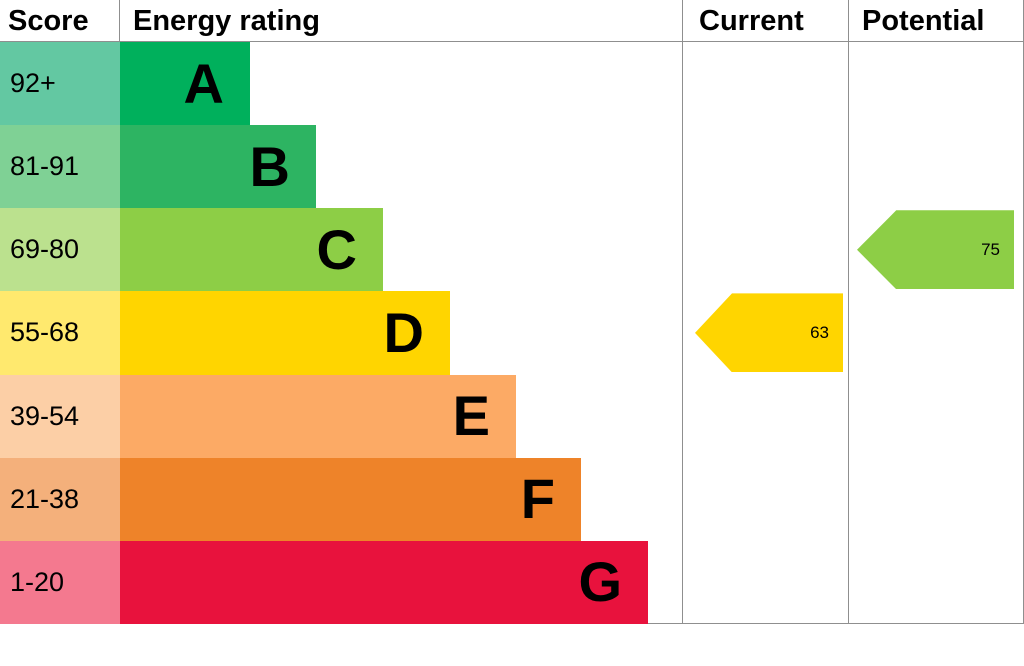 Image resolution: width=1024 pixels, height=666 pixels. I want to click on header-current: Current, so click(751, 20).